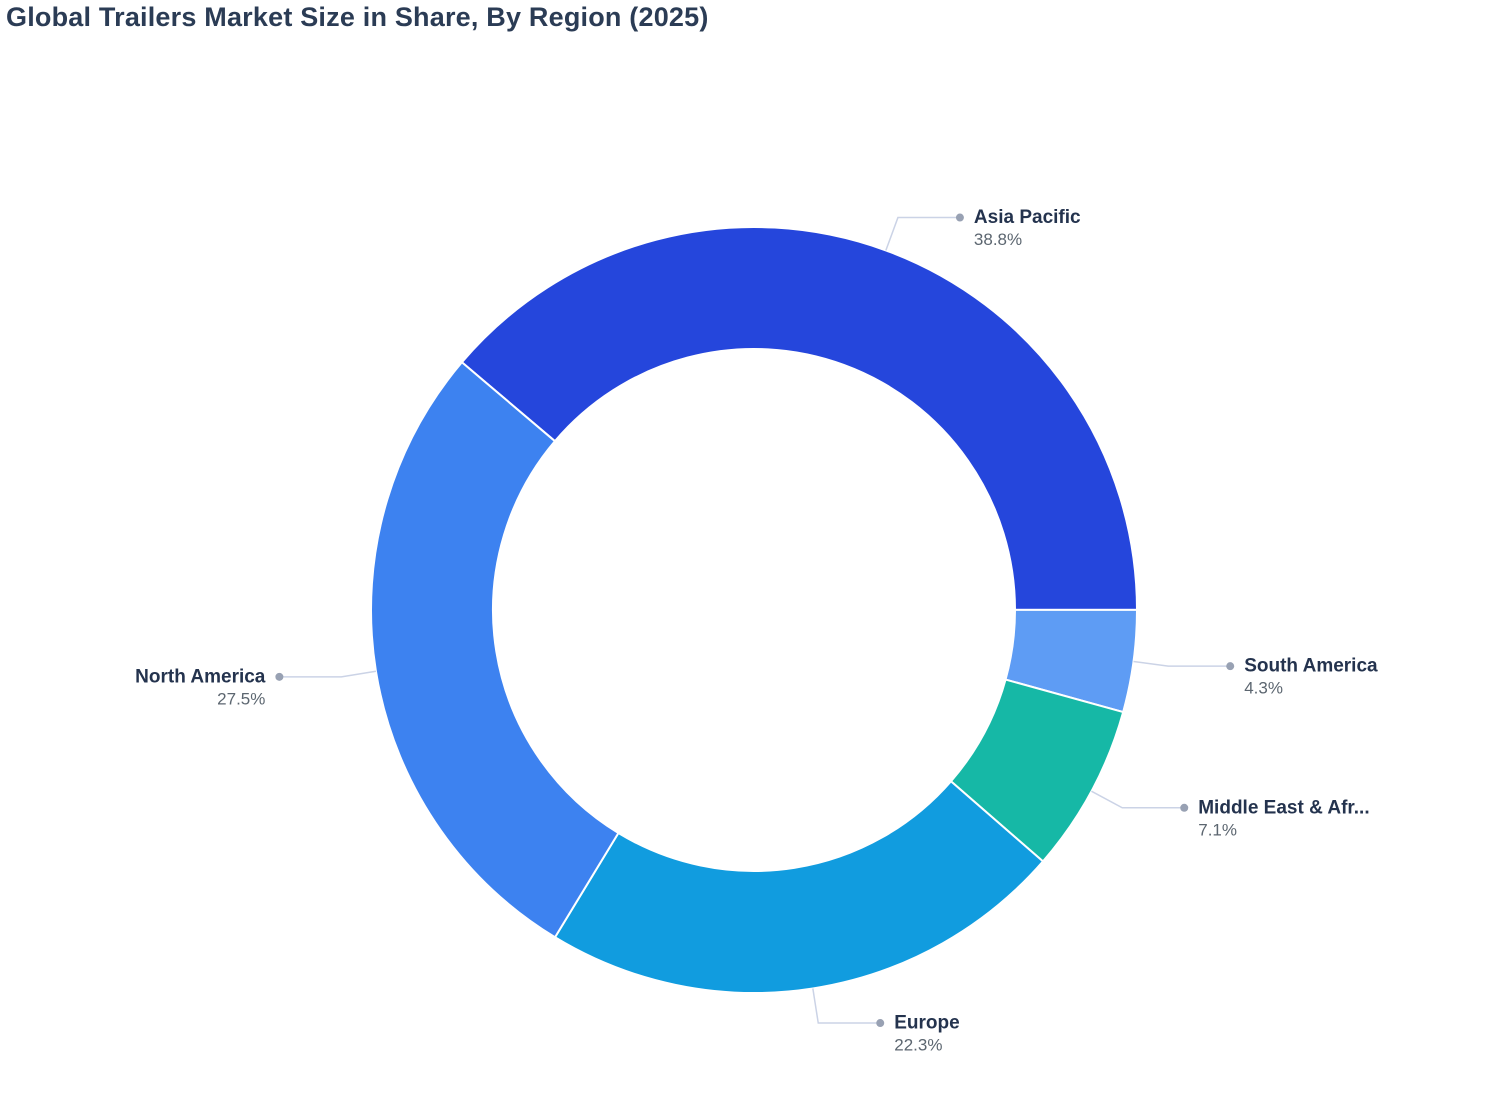 The width and height of the screenshot is (1508, 1120). What do you see at coordinates (200, 676) in the screenshot?
I see `slice-label-north-america: North America` at bounding box center [200, 676].